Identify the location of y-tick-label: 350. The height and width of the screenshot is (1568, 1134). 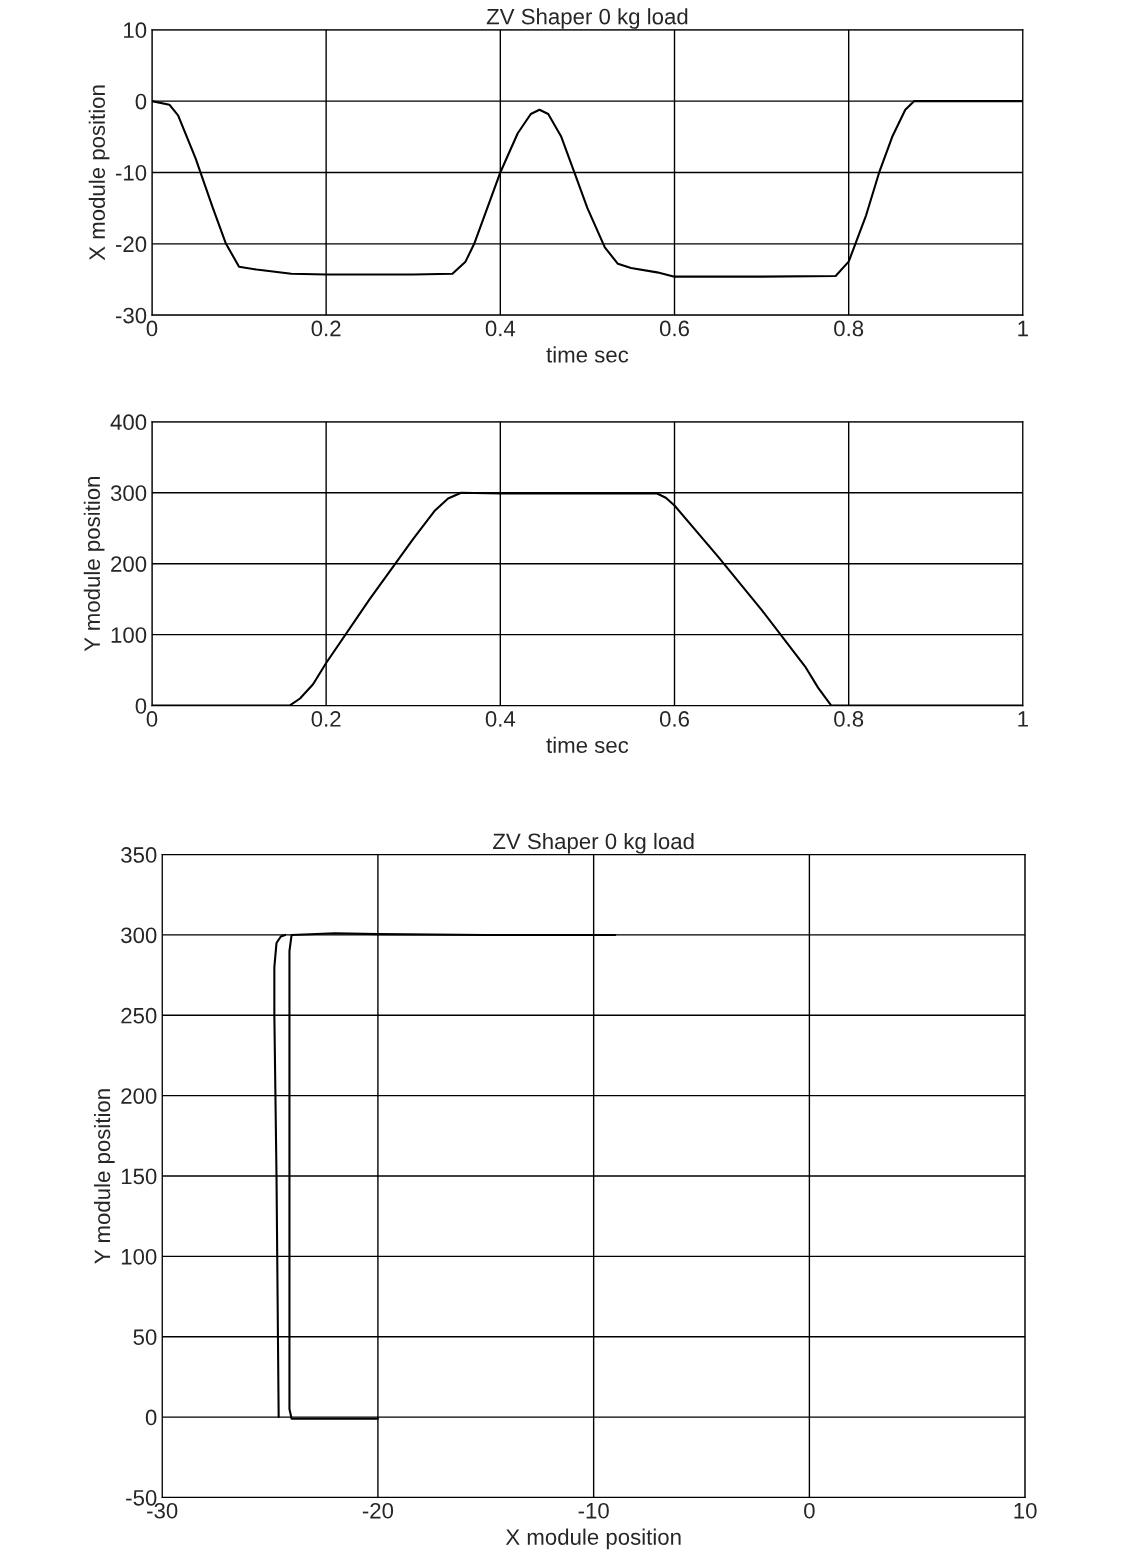
(139, 855).